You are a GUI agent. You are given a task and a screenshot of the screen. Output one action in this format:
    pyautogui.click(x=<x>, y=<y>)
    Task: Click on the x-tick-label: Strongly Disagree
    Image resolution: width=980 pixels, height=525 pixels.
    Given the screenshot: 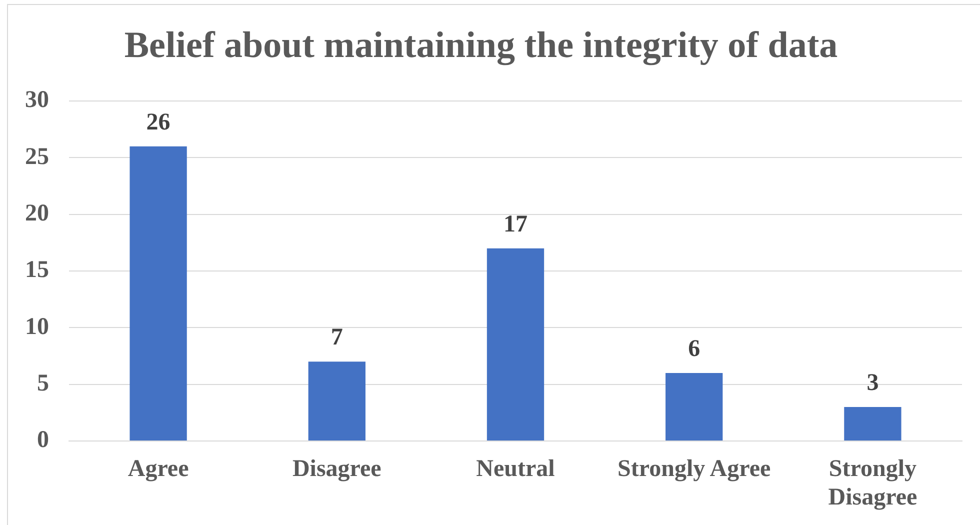 What is the action you would take?
    pyautogui.click(x=873, y=483)
    